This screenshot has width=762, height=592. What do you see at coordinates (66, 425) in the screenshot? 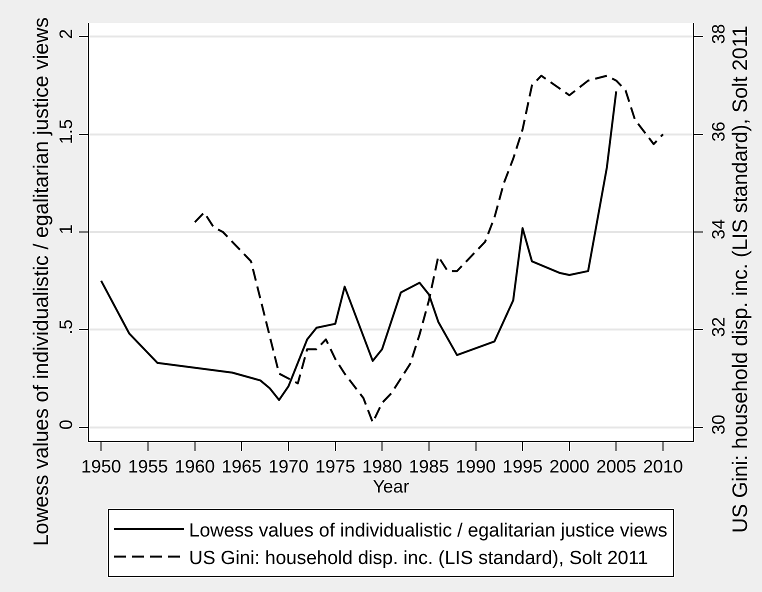
I see `y-tick-label: 0` at bounding box center [66, 425].